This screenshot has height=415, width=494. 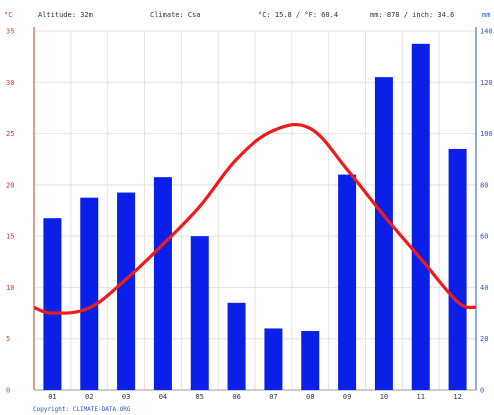 I want to click on x-tick-label-03: 03, so click(x=126, y=397).